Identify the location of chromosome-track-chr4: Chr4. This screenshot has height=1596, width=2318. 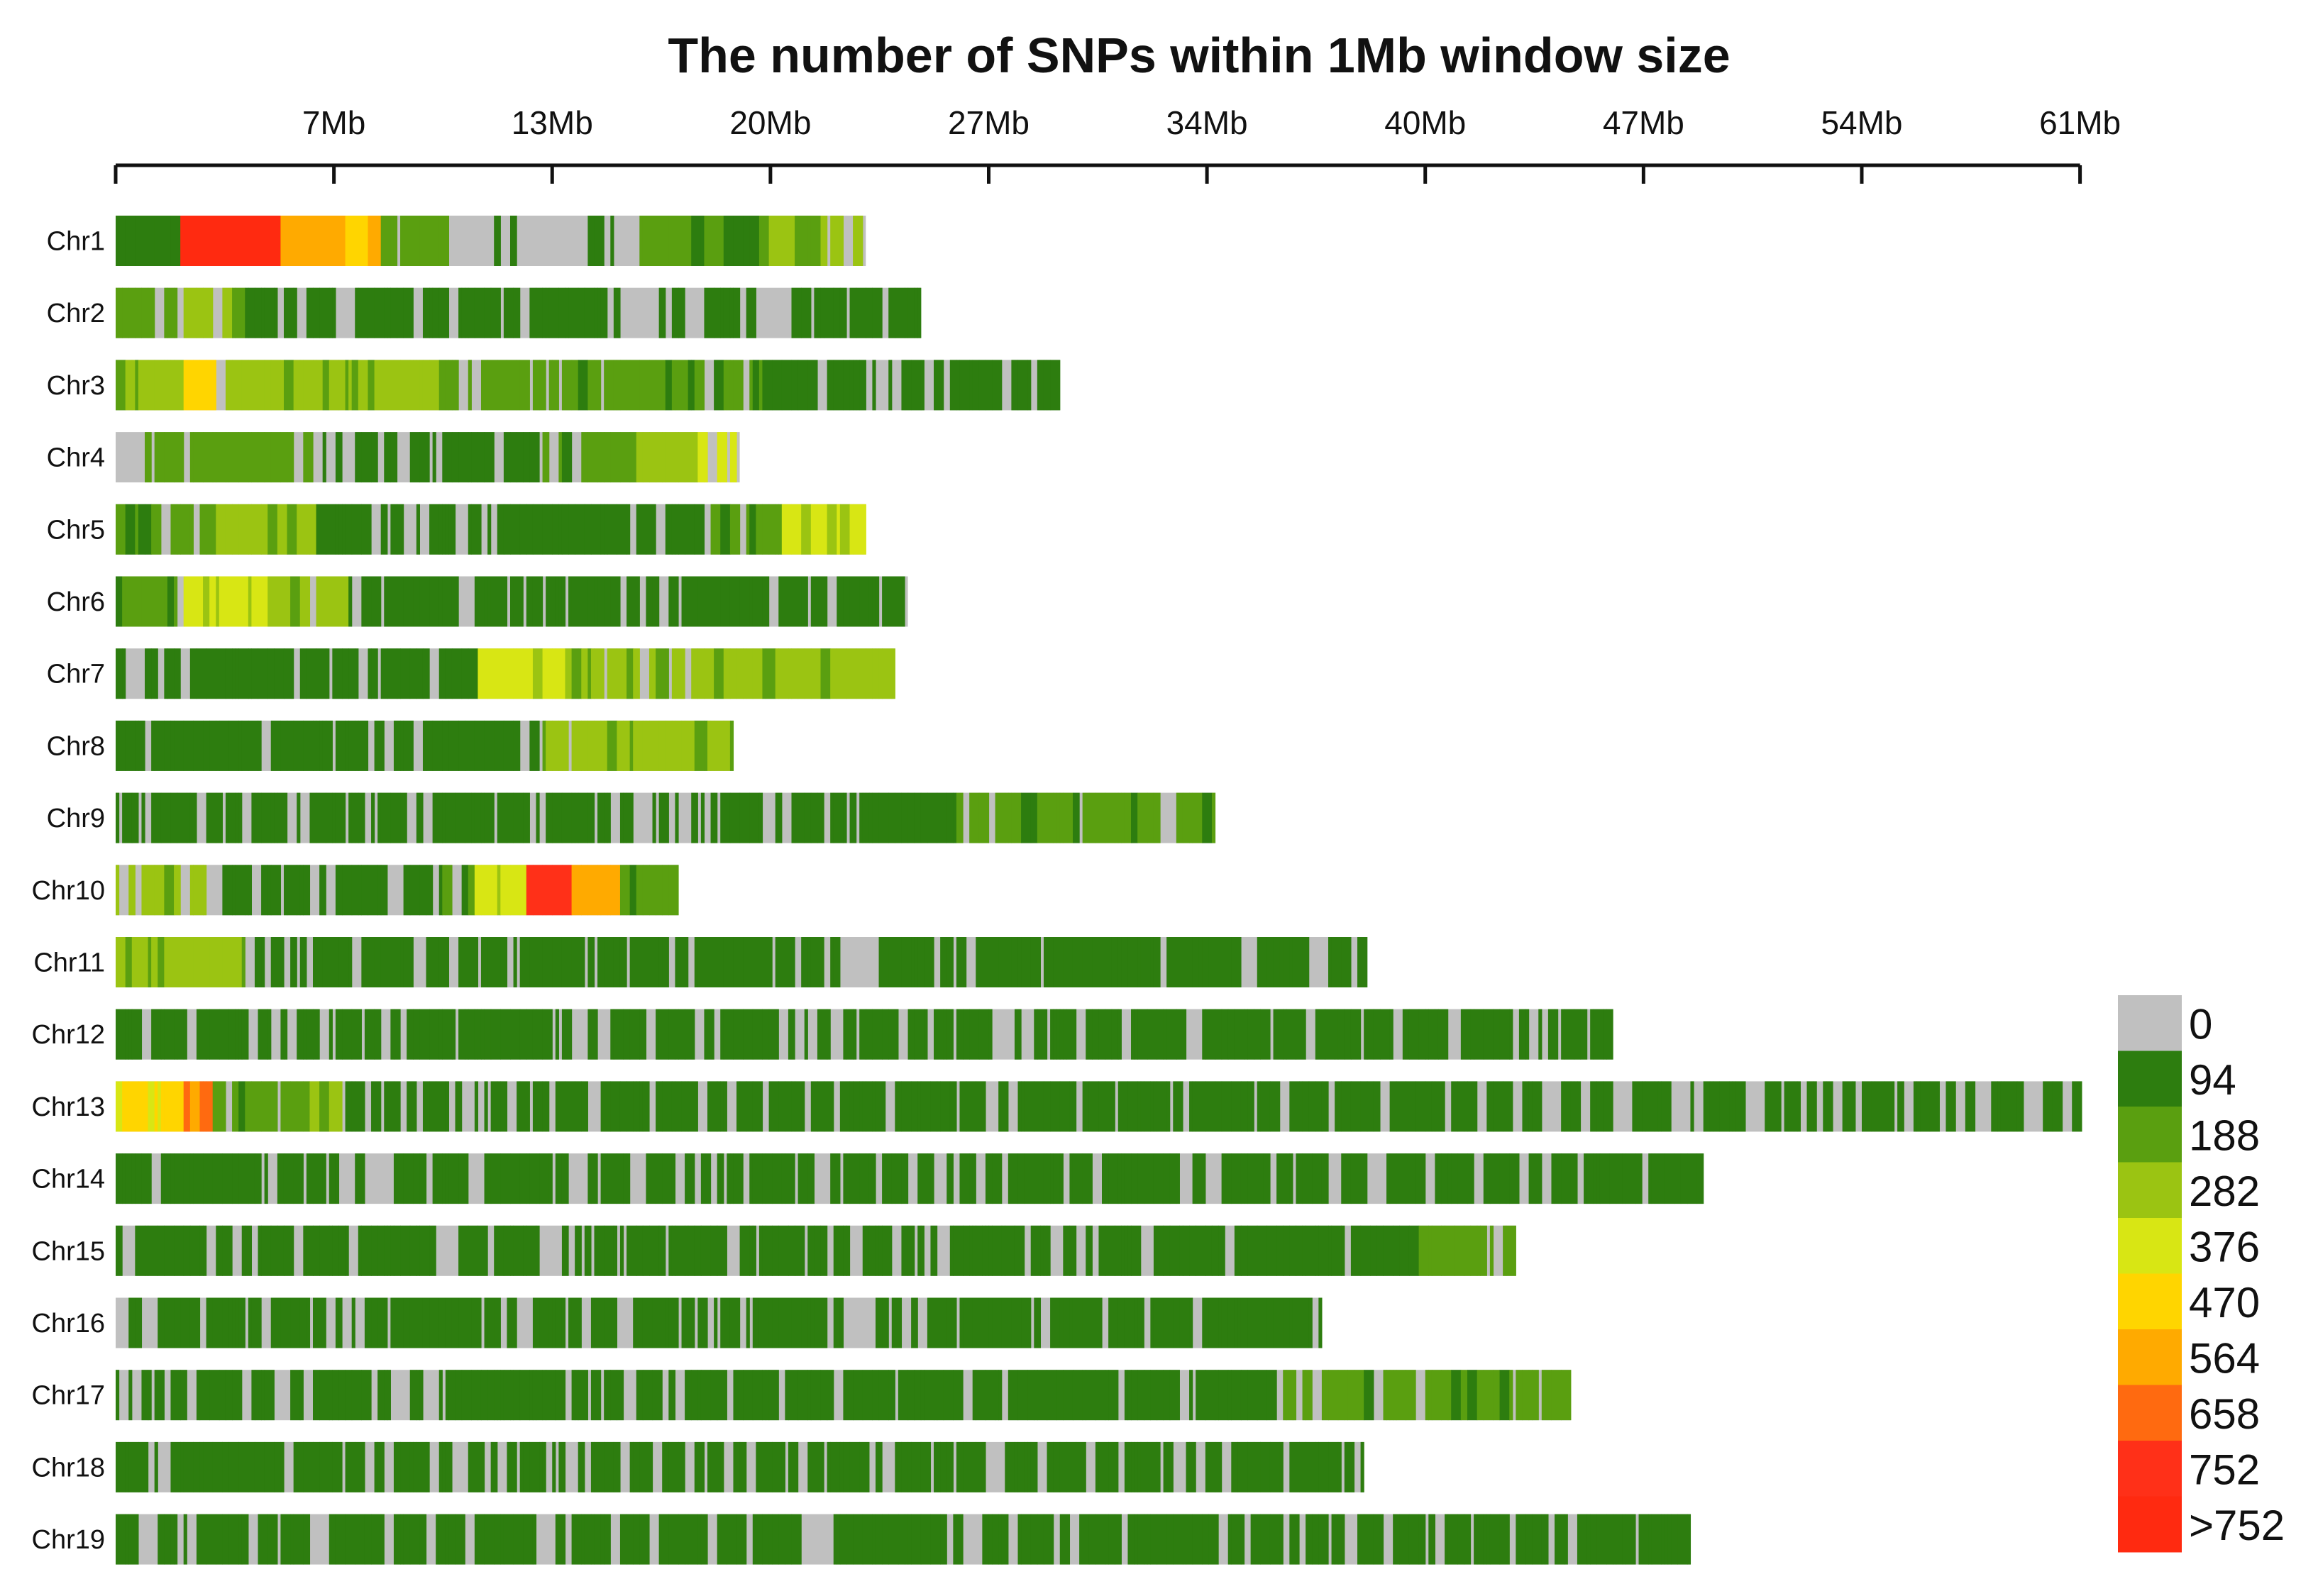
(394, 457).